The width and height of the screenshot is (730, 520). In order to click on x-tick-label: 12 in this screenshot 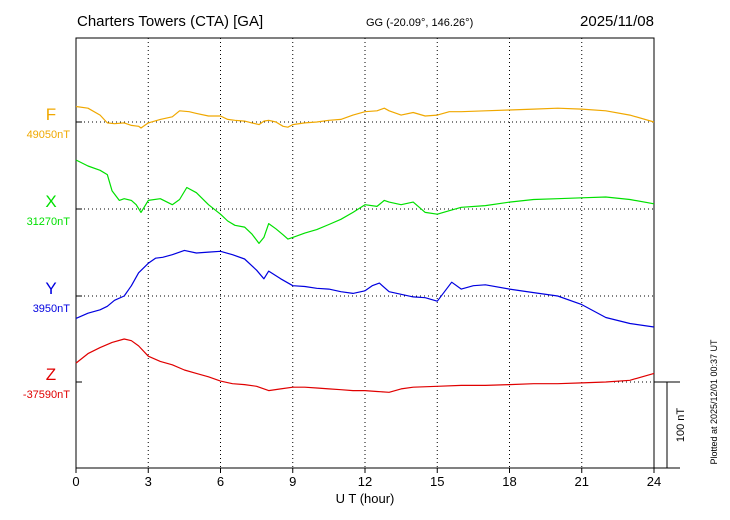, I will do `click(365, 481)`.